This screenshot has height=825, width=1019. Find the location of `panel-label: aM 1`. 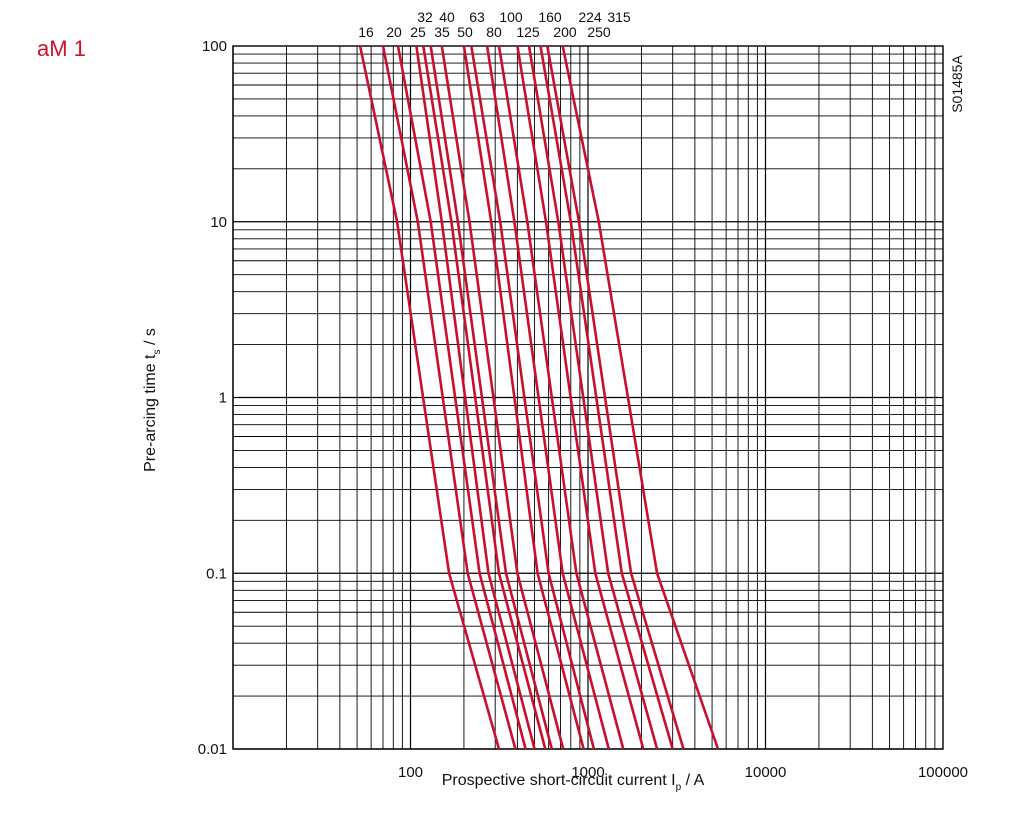

panel-label: aM 1 is located at coordinates (61, 48).